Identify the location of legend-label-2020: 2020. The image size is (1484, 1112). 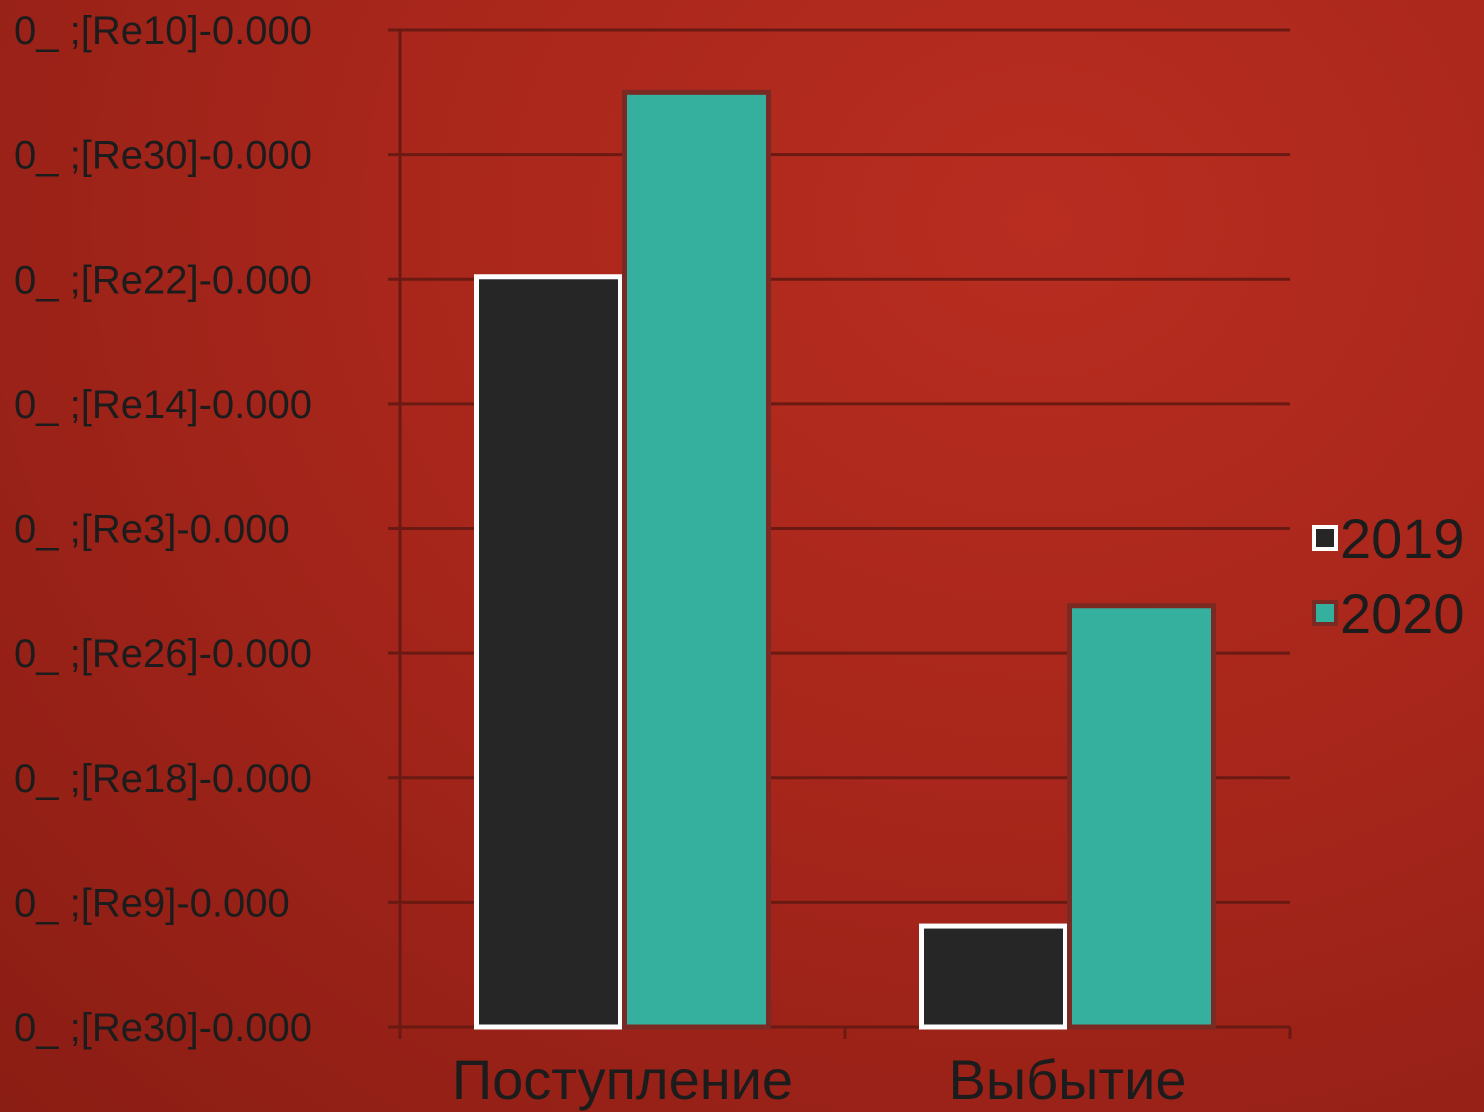
(1402, 613).